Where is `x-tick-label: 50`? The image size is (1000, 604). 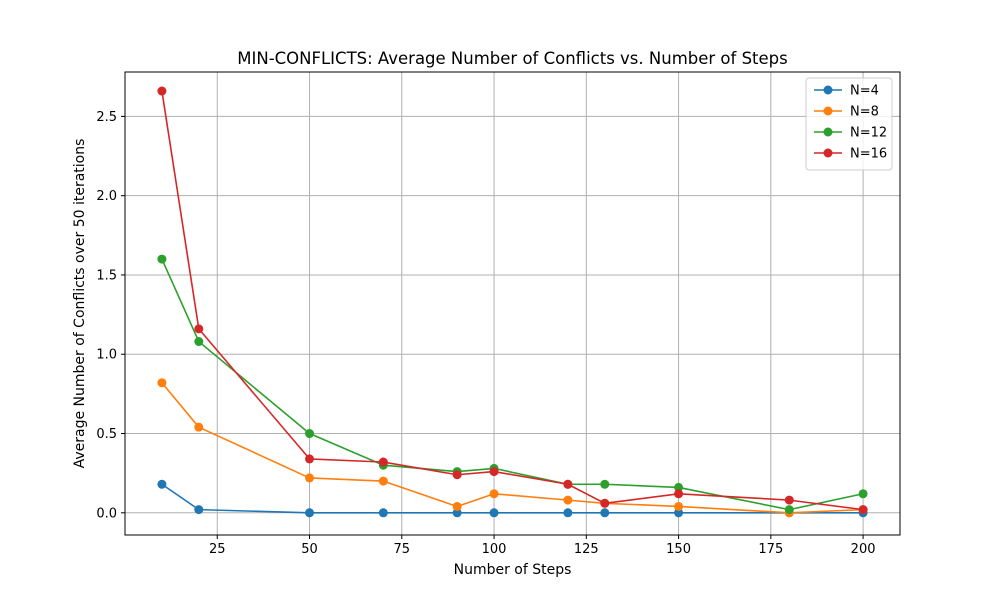 x-tick-label: 50 is located at coordinates (309, 549).